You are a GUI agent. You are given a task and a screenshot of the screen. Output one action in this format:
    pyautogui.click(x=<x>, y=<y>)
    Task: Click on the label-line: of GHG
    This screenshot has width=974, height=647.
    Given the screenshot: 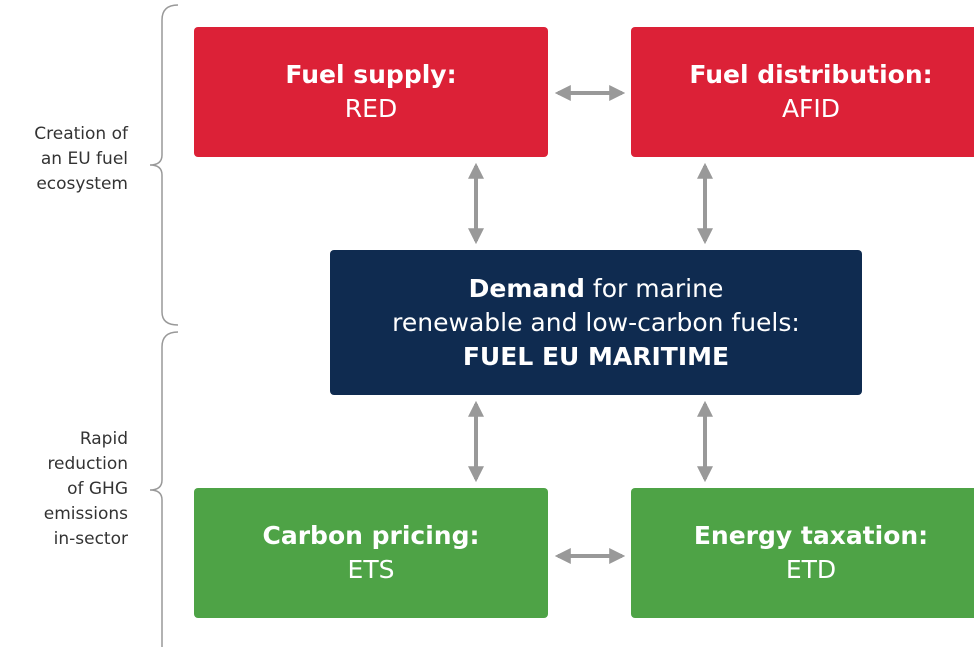 What is the action you would take?
    pyautogui.click(x=97, y=489)
    